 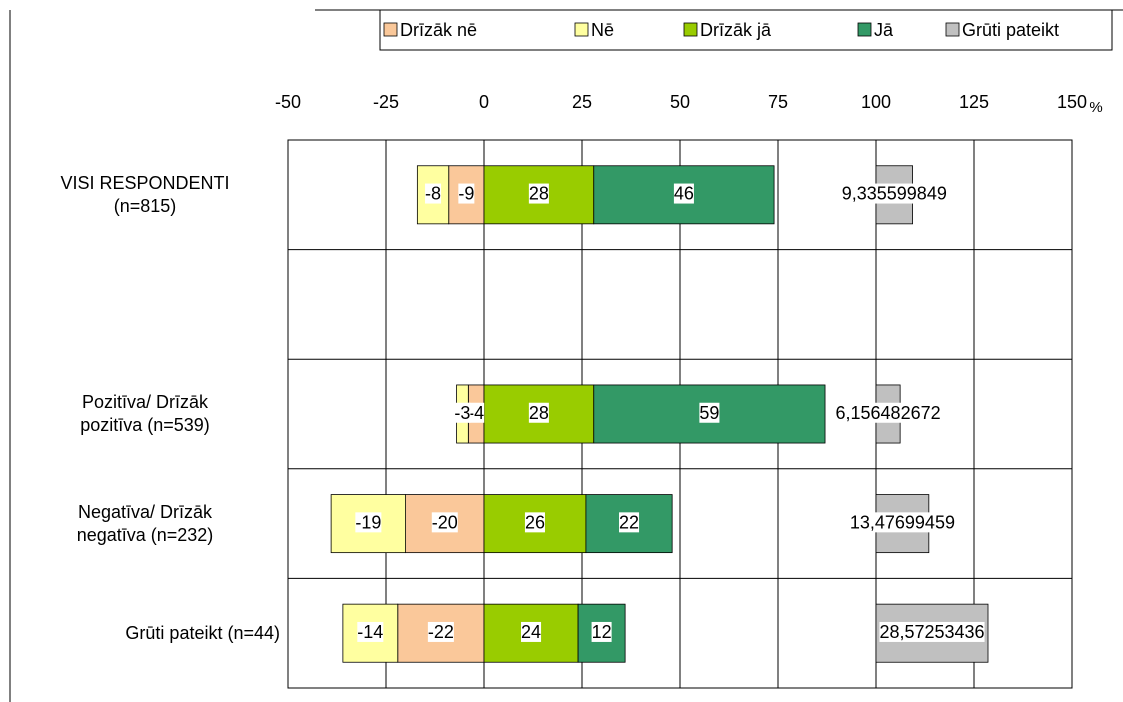 What do you see at coordinates (438, 30) in the screenshot?
I see `legend-label: Drīzāk nē` at bounding box center [438, 30].